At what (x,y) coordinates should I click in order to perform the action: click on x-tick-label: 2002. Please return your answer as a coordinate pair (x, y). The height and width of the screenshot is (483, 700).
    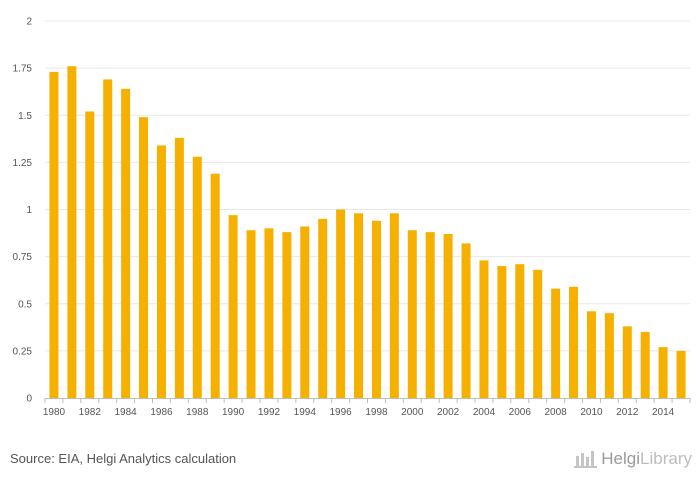
    Looking at the image, I should click on (448, 412).